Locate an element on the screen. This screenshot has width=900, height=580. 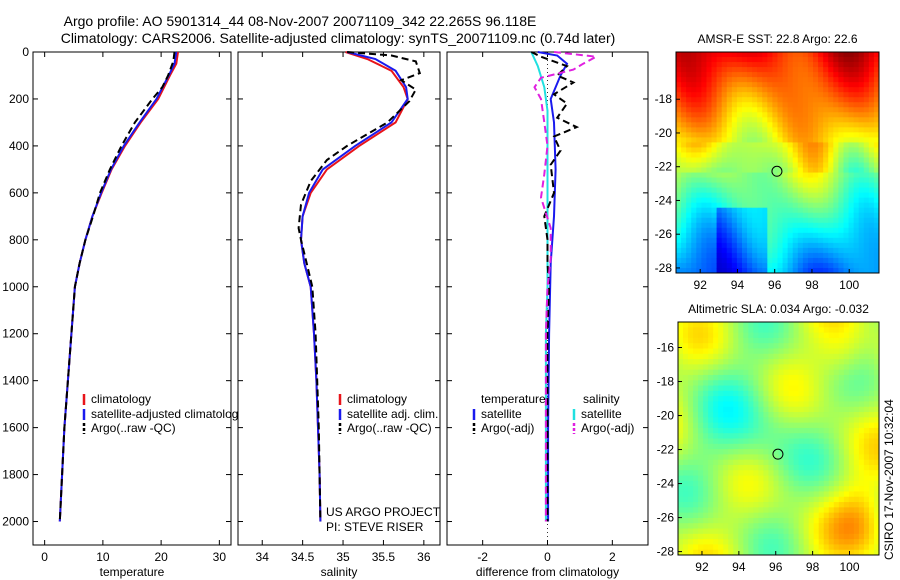
diff-series-2-line is located at coordinates (555, 286).